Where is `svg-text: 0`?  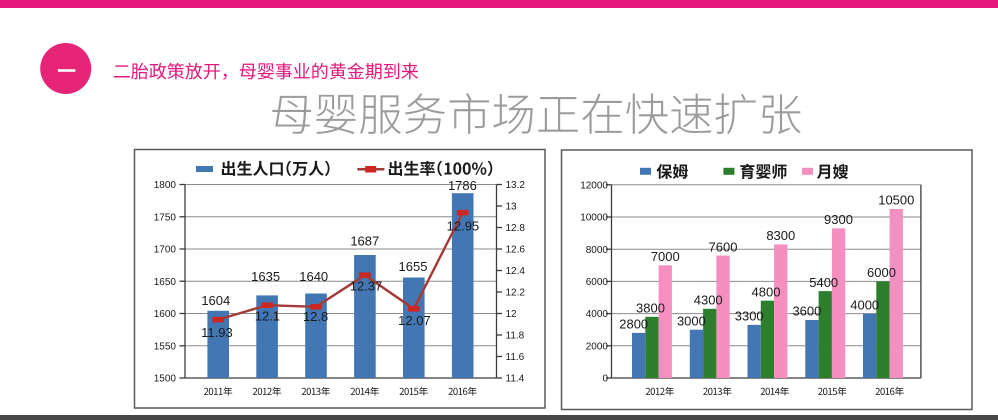
svg-text: 0 is located at coordinates (605, 379).